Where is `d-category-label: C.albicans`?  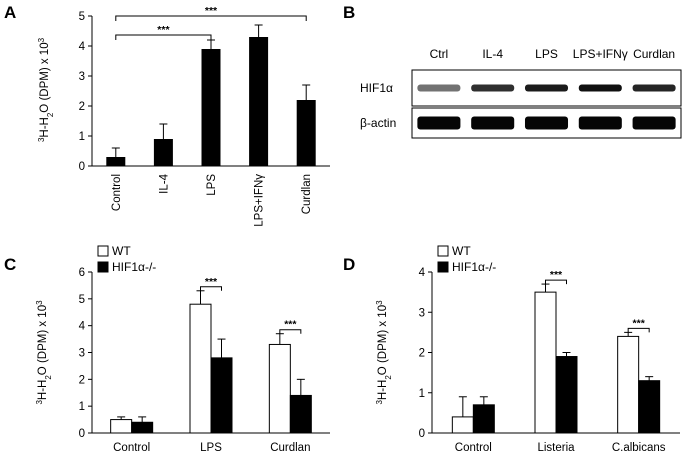 d-category-label: C.albicans is located at coordinates (639, 448).